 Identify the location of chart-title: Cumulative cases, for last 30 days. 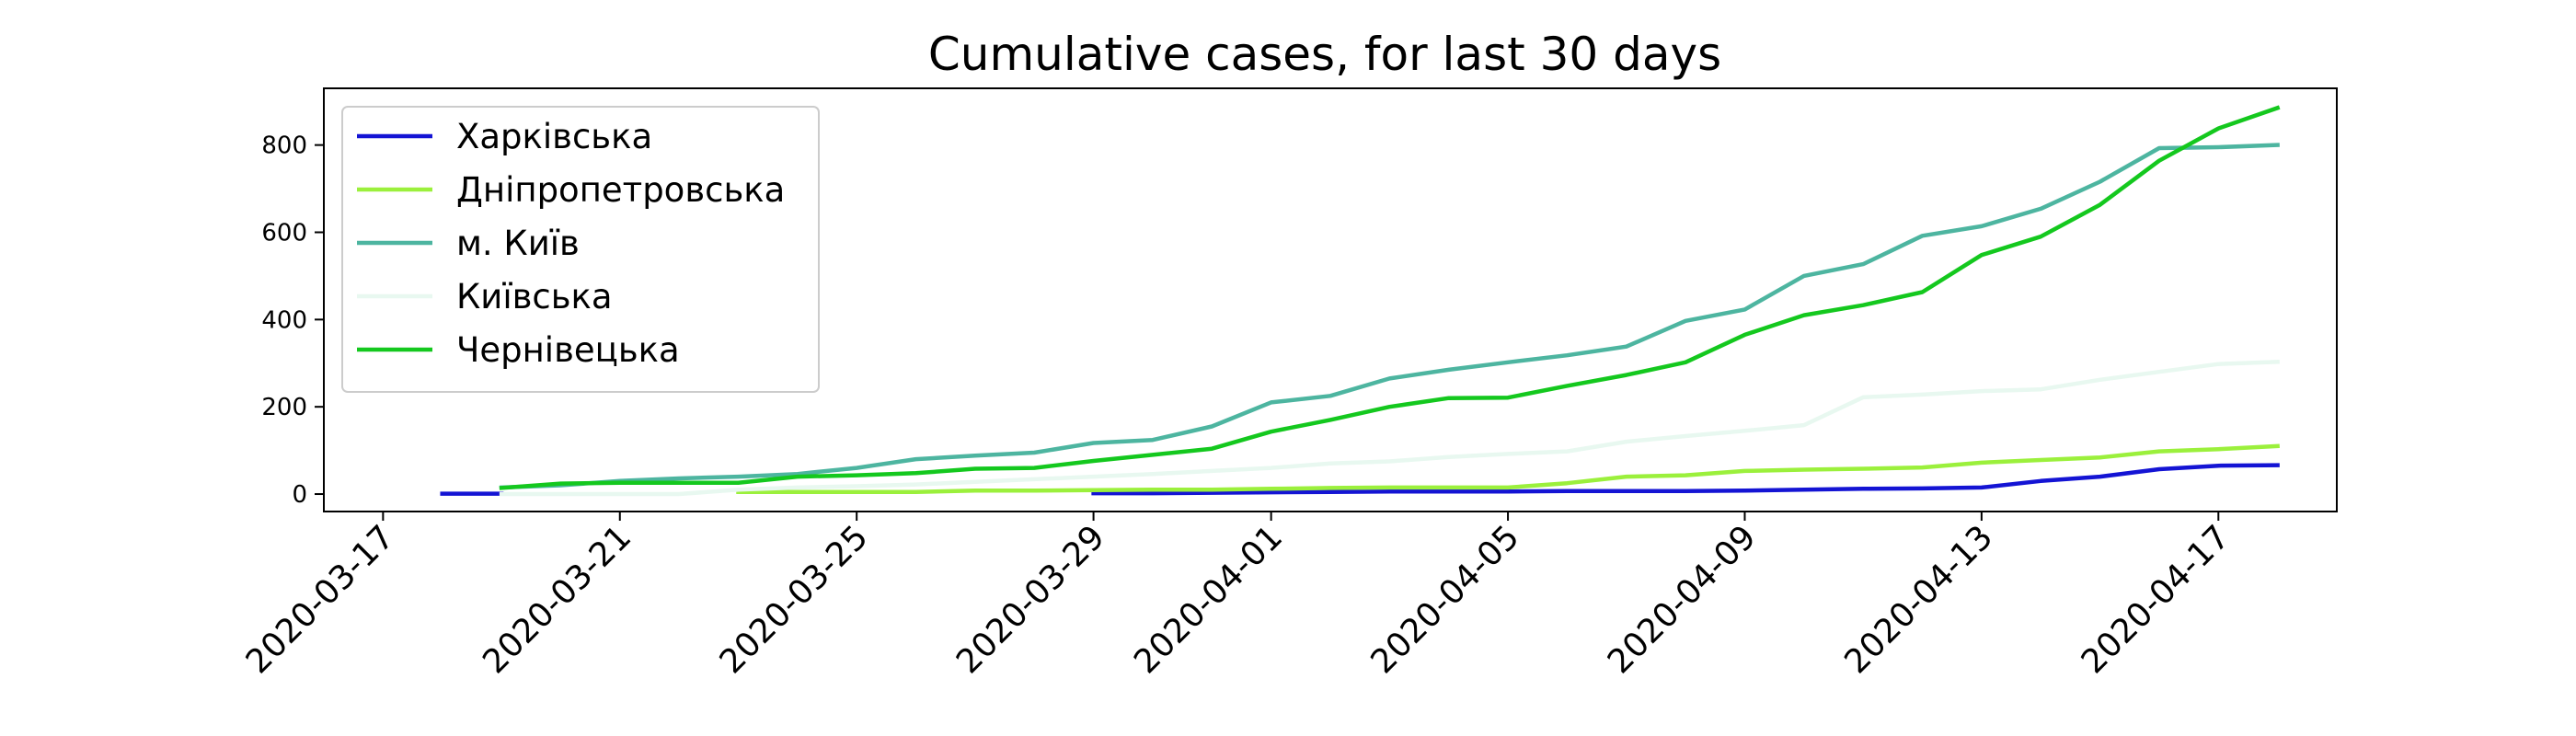
(1324, 54).